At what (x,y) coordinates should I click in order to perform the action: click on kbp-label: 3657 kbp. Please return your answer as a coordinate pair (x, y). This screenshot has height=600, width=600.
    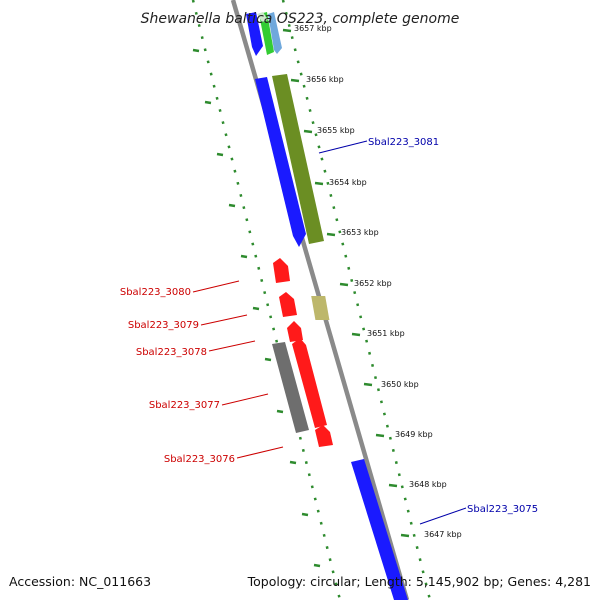
    Looking at the image, I should click on (313, 28).